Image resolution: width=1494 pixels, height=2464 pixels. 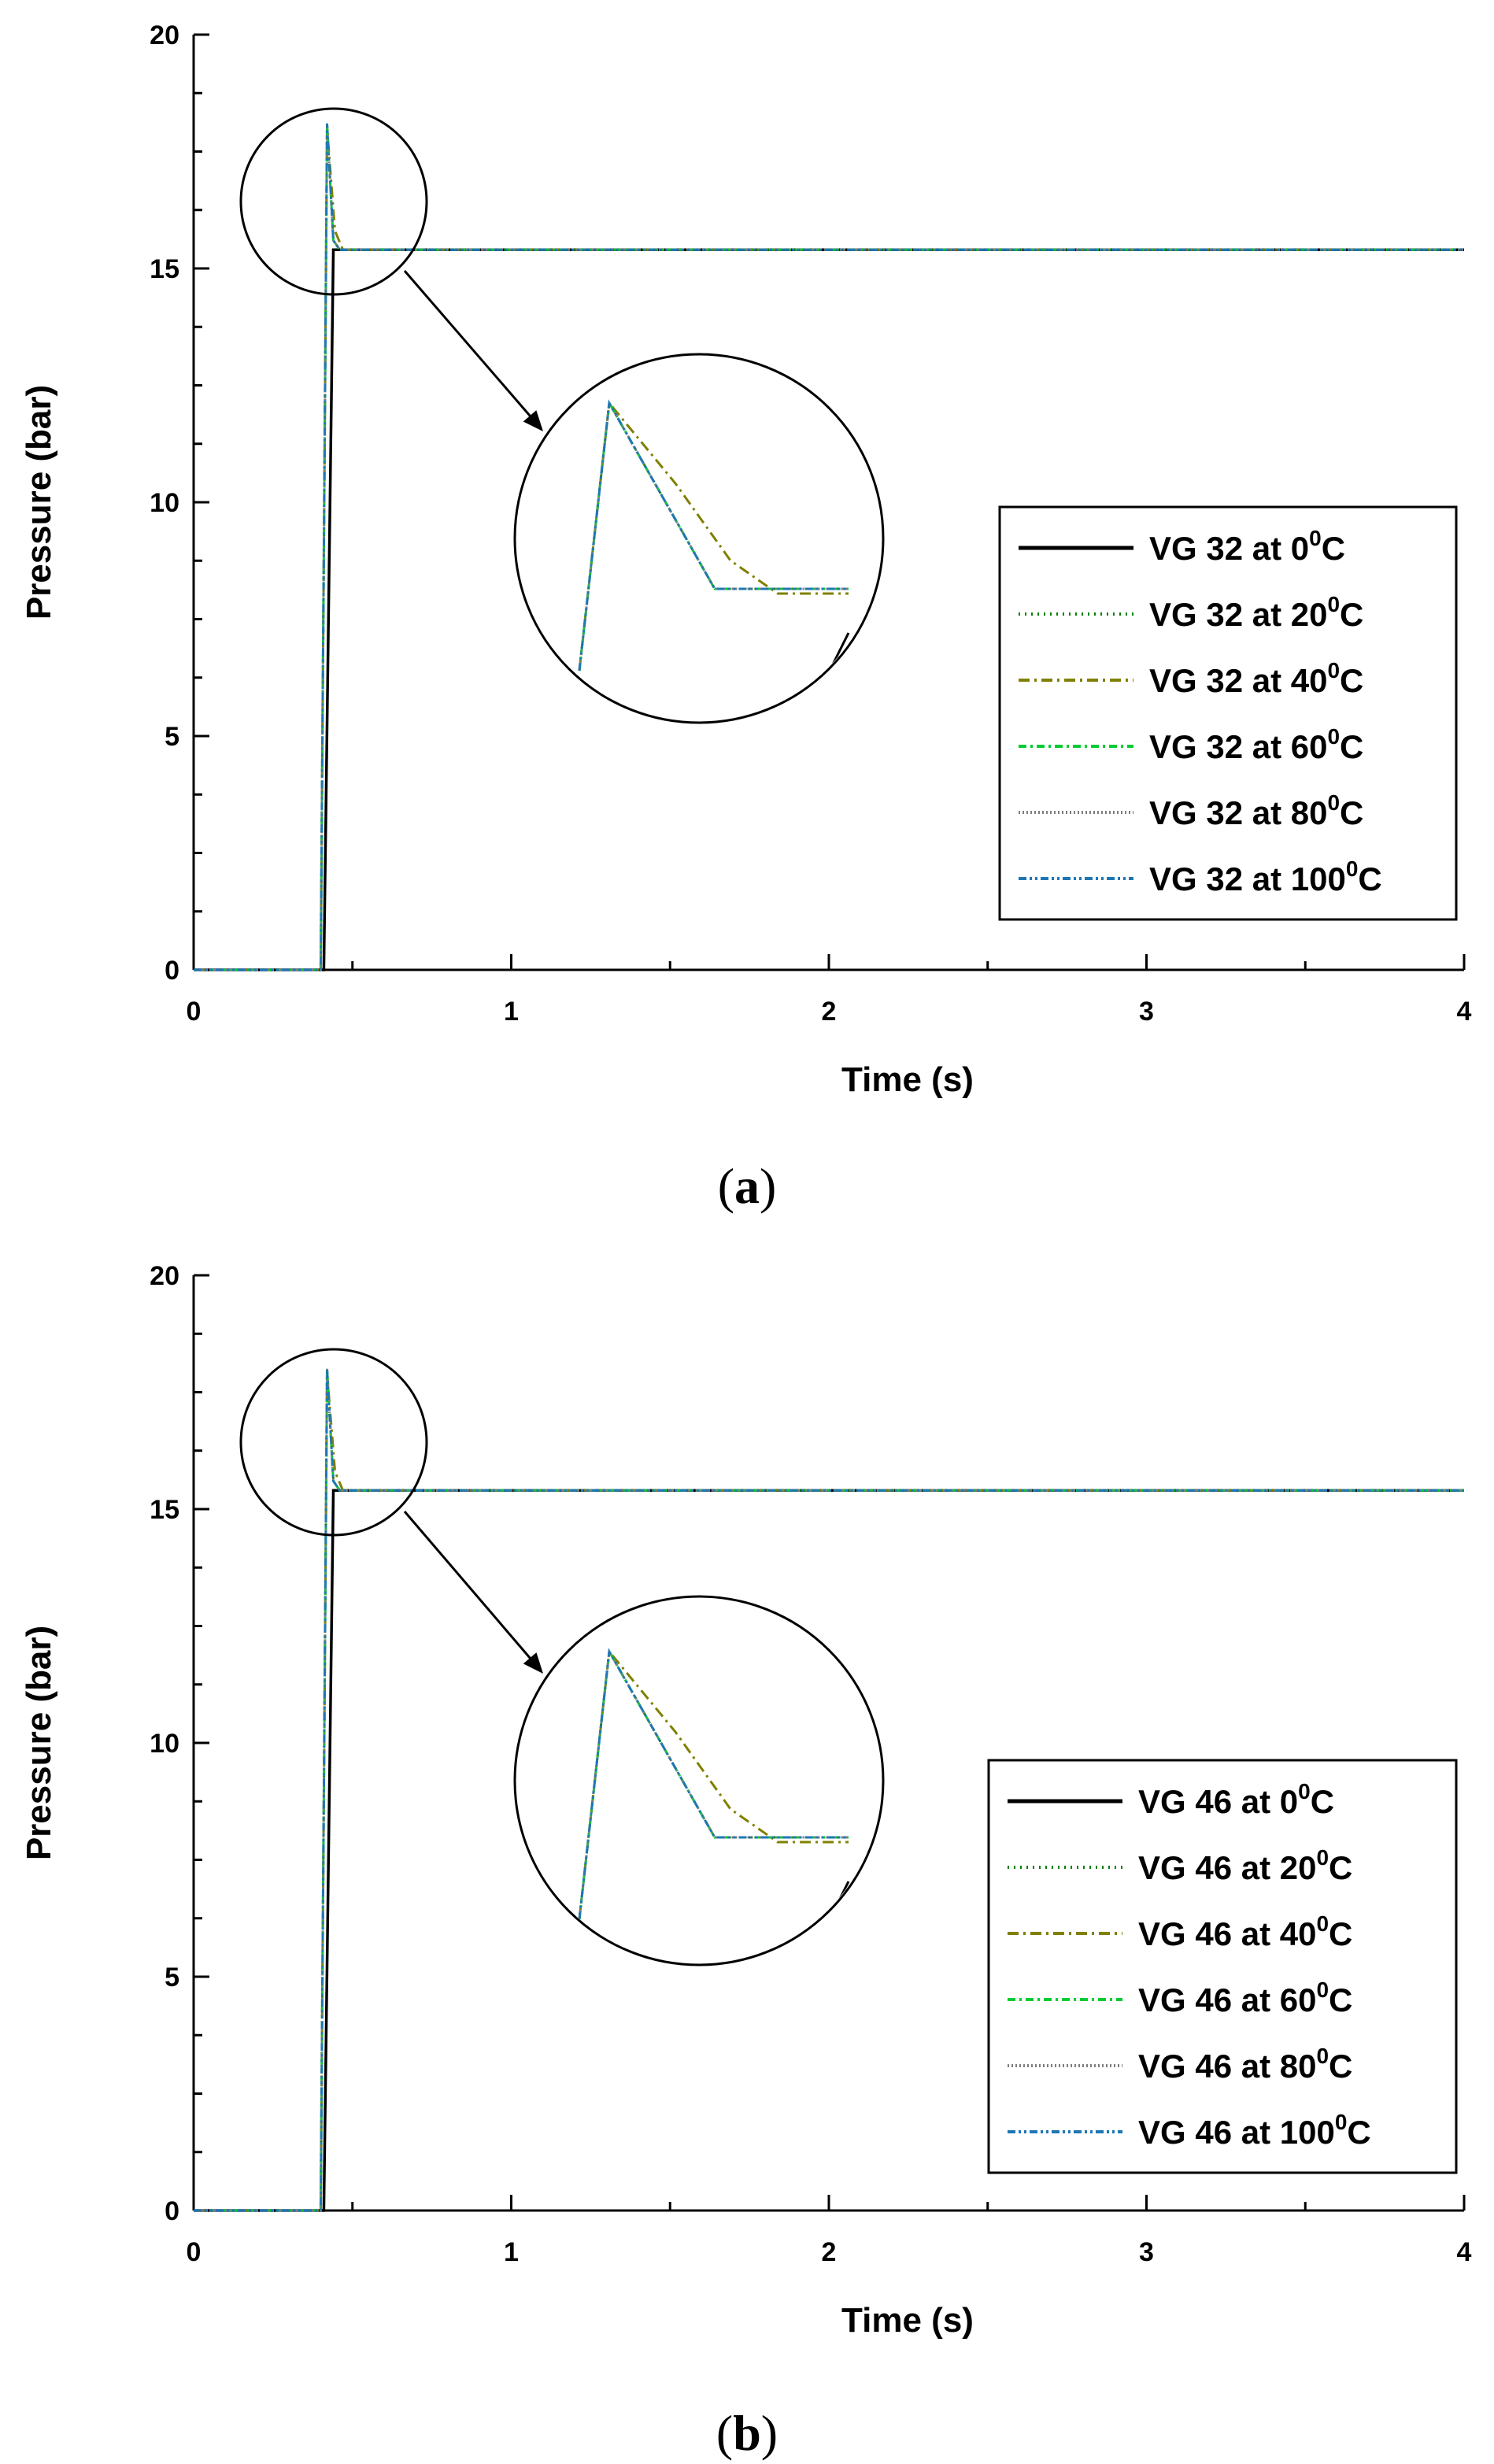 I want to click on legend-name: VG 46 at 40, so click(x=1227, y=1934).